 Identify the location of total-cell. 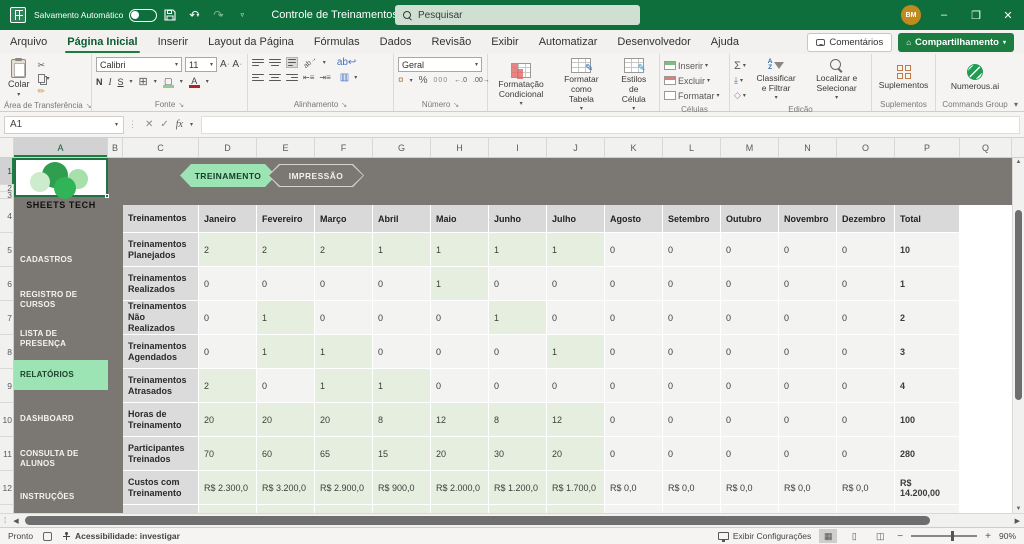
(927, 509).